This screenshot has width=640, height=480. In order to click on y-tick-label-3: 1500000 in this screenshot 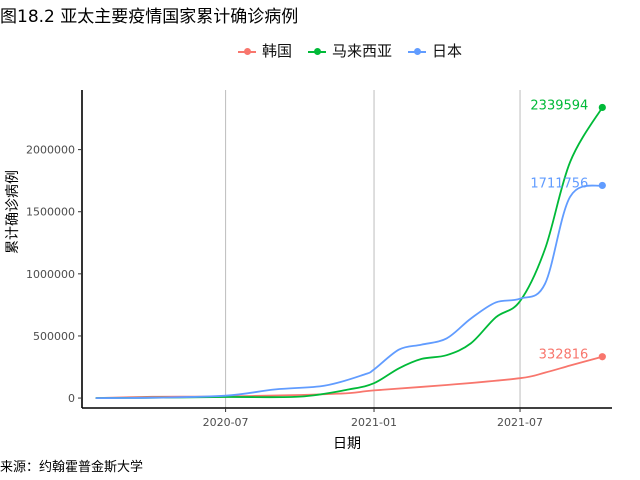, I will do `click(50, 212)`.